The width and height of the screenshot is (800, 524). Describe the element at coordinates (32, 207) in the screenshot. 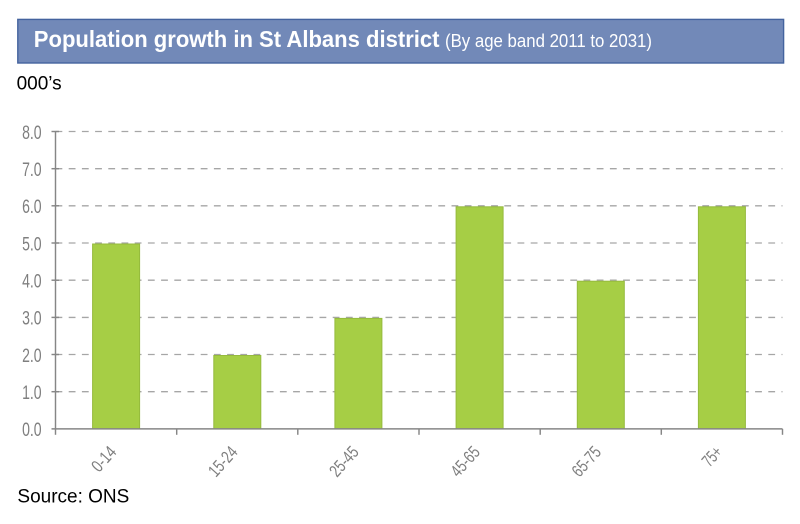

I see `svg-text: 6.0` at that location.